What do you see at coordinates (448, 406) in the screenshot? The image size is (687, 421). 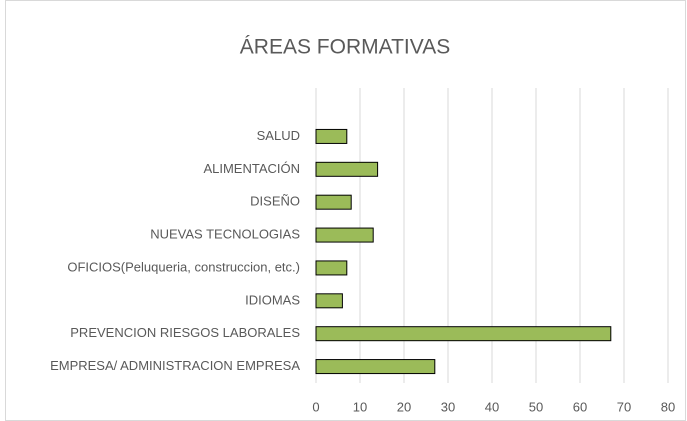 I see `x-tick-label: 30` at bounding box center [448, 406].